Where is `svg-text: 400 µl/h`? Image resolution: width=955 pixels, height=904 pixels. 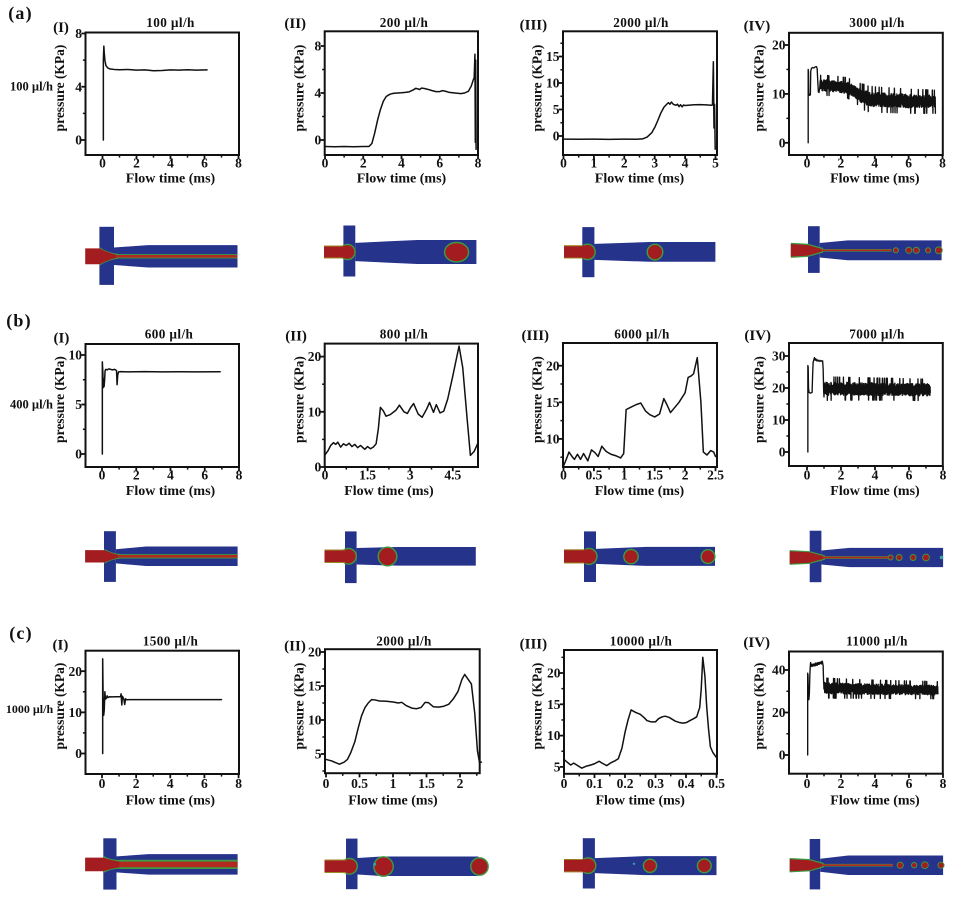
svg-text: 400 µl/h is located at coordinates (31, 405).